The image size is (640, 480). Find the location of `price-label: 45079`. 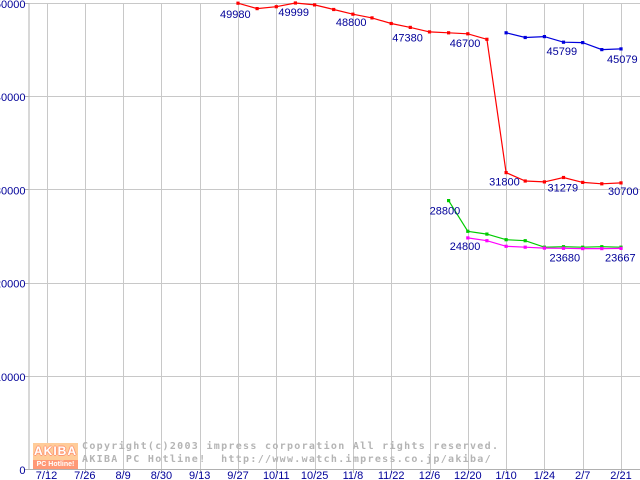

price-label: 45079 is located at coordinates (622, 60).